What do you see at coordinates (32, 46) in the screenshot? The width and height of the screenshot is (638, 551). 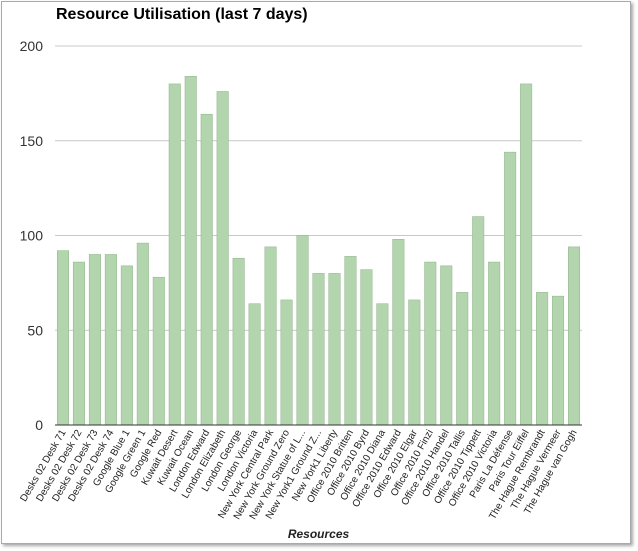 I see `y-tick-label: 200` at bounding box center [32, 46].